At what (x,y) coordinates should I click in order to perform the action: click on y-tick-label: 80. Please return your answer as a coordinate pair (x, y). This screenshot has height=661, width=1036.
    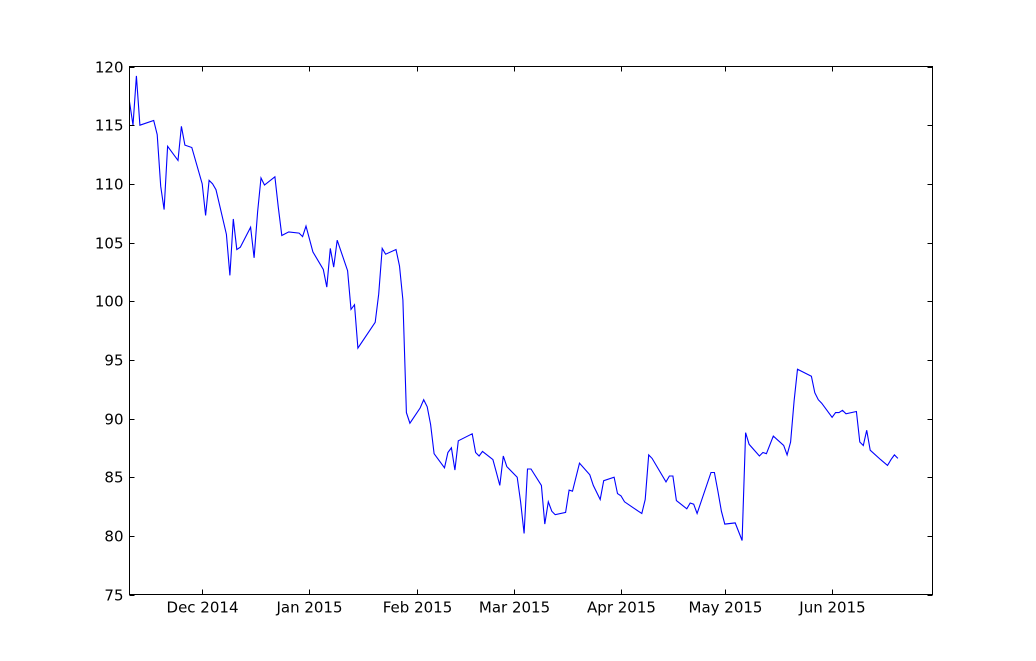
    Looking at the image, I should click on (113, 537).